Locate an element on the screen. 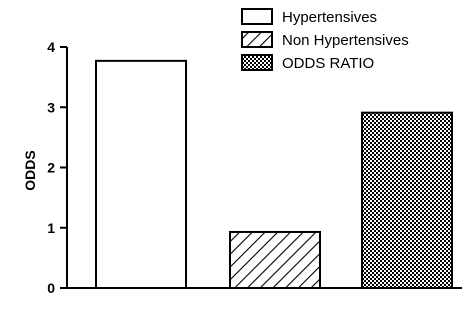  bar-hypertensives is located at coordinates (141, 174).